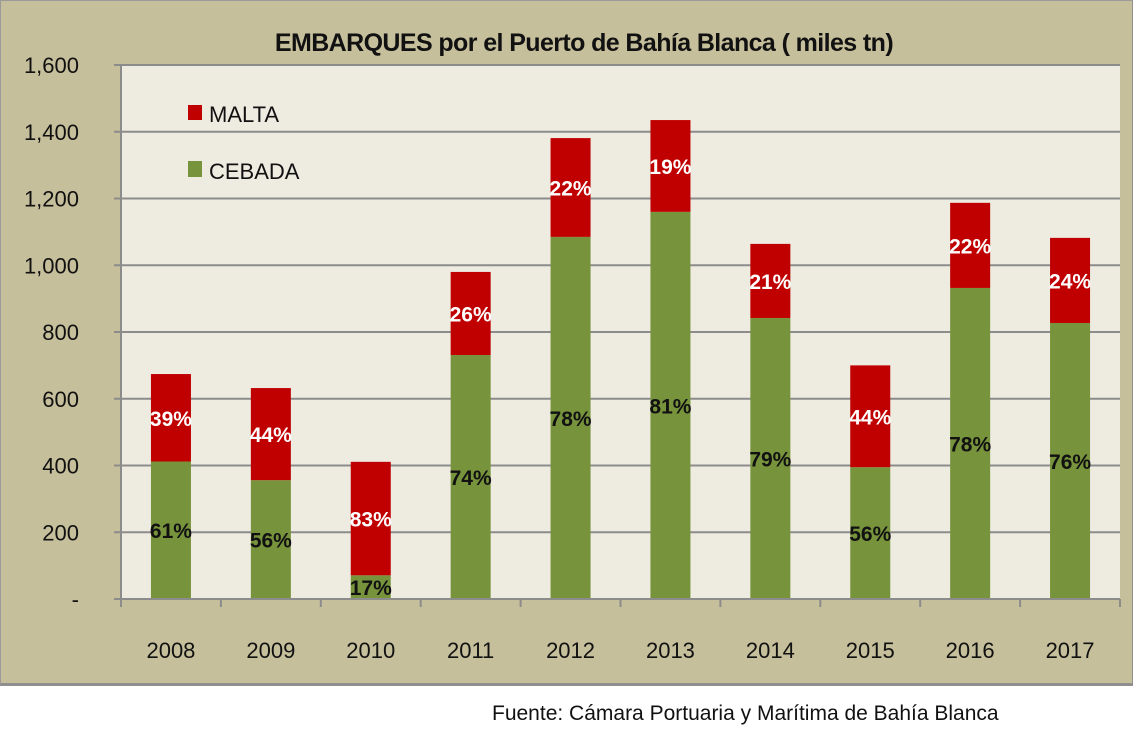  What do you see at coordinates (170, 650) in the screenshot?
I see `x-tick-label: 2008` at bounding box center [170, 650].